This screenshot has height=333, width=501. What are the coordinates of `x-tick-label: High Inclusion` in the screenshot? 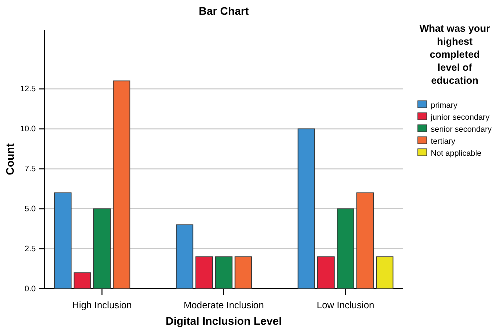 It's located at (102, 306).